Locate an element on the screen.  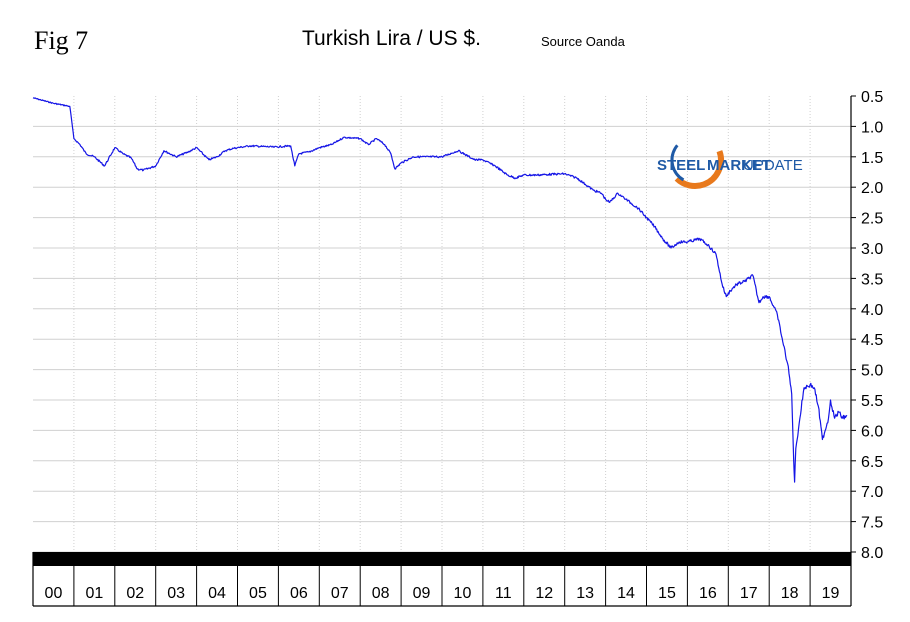
y-tick-label: 5.5 is located at coordinates (872, 401).